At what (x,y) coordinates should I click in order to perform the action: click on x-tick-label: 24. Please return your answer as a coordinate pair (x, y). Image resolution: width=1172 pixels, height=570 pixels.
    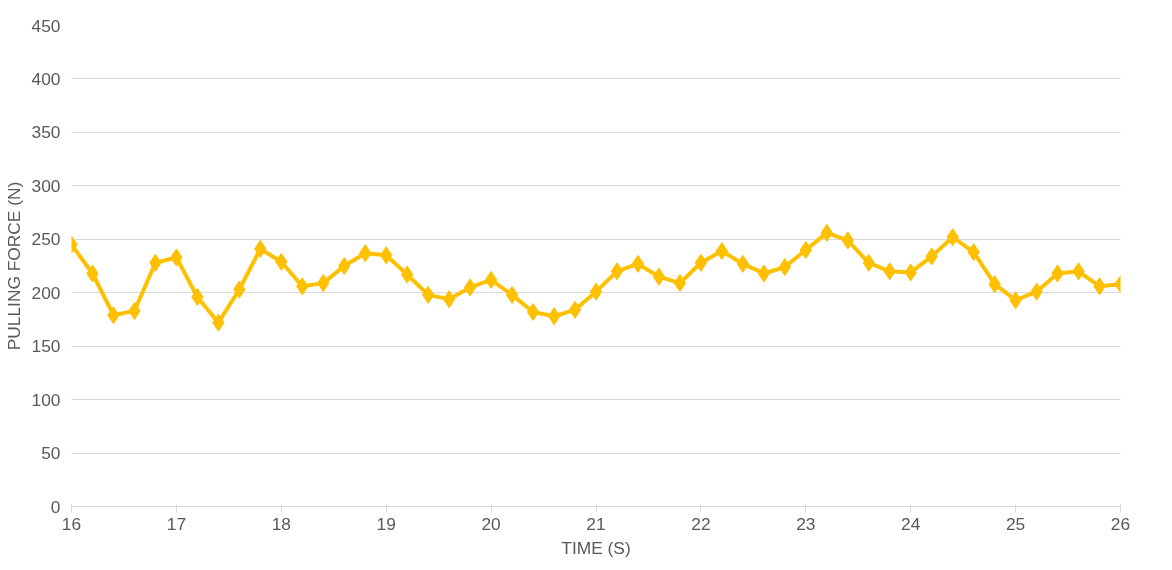
    Looking at the image, I should click on (911, 523).